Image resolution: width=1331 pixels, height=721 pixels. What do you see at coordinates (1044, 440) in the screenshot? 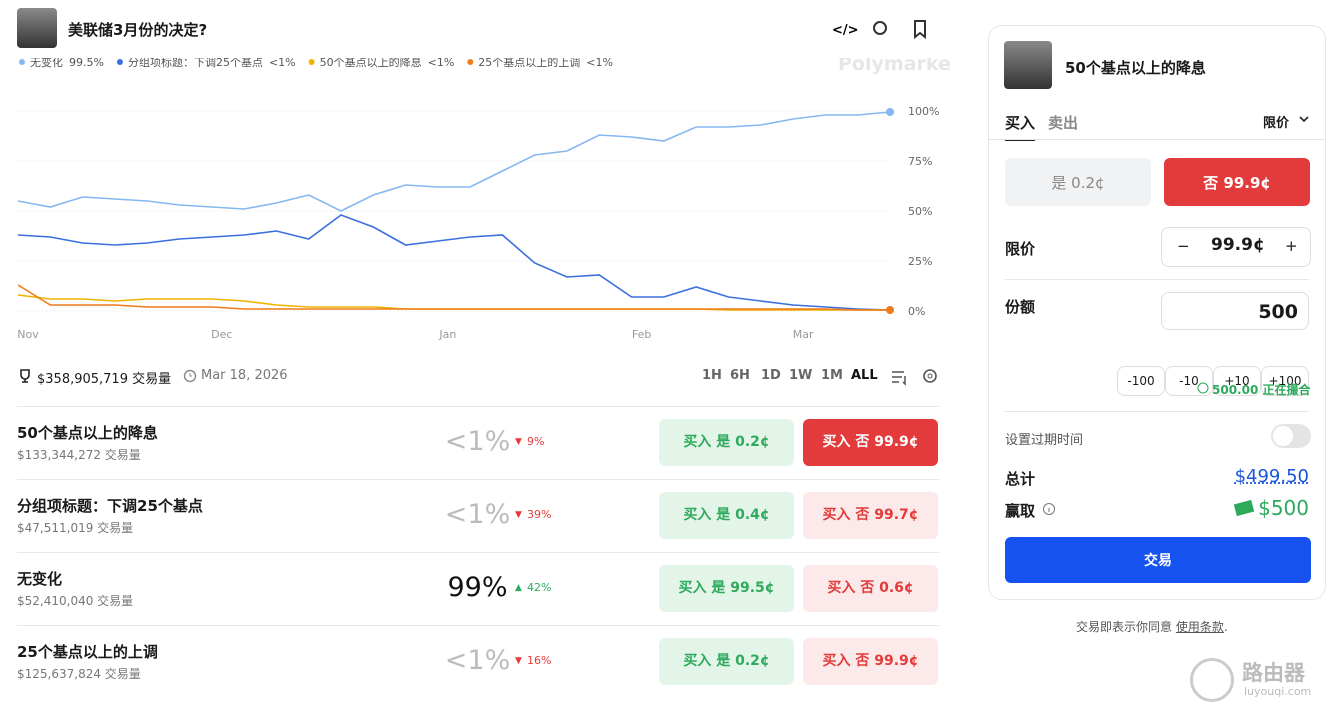
I see `expiry-label: 设置过期时间` at bounding box center [1044, 440].